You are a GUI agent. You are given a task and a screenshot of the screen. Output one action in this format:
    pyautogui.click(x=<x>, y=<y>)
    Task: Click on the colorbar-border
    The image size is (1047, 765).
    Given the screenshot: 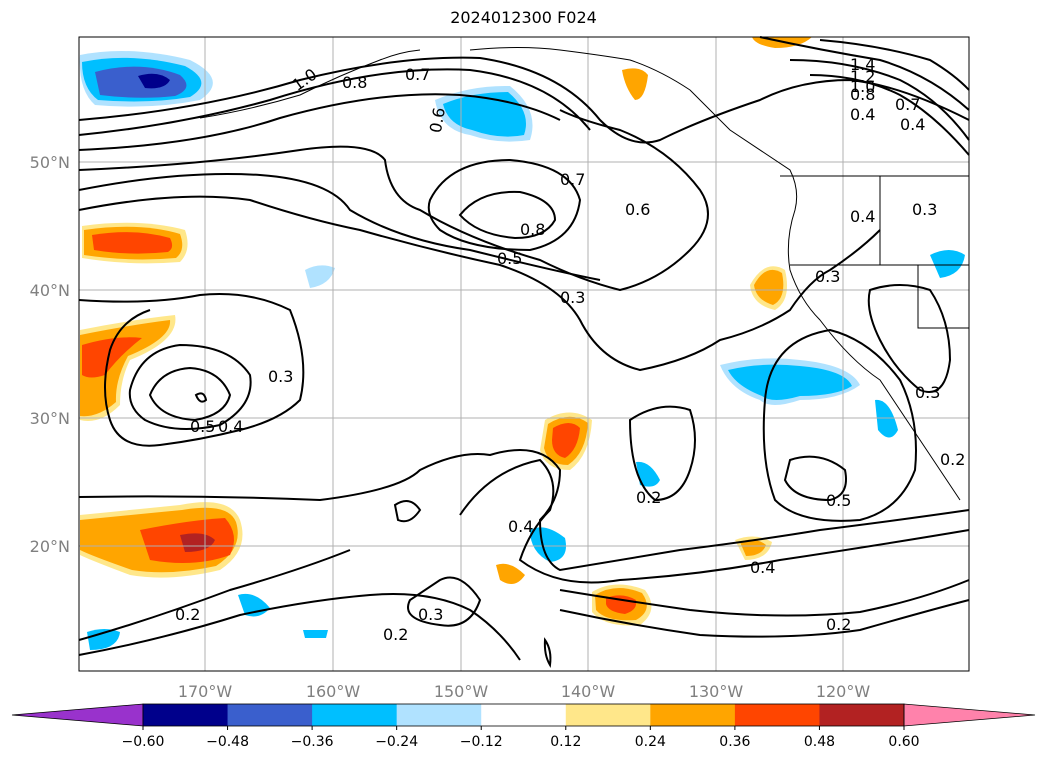 What is the action you would take?
    pyautogui.click(x=523, y=715)
    